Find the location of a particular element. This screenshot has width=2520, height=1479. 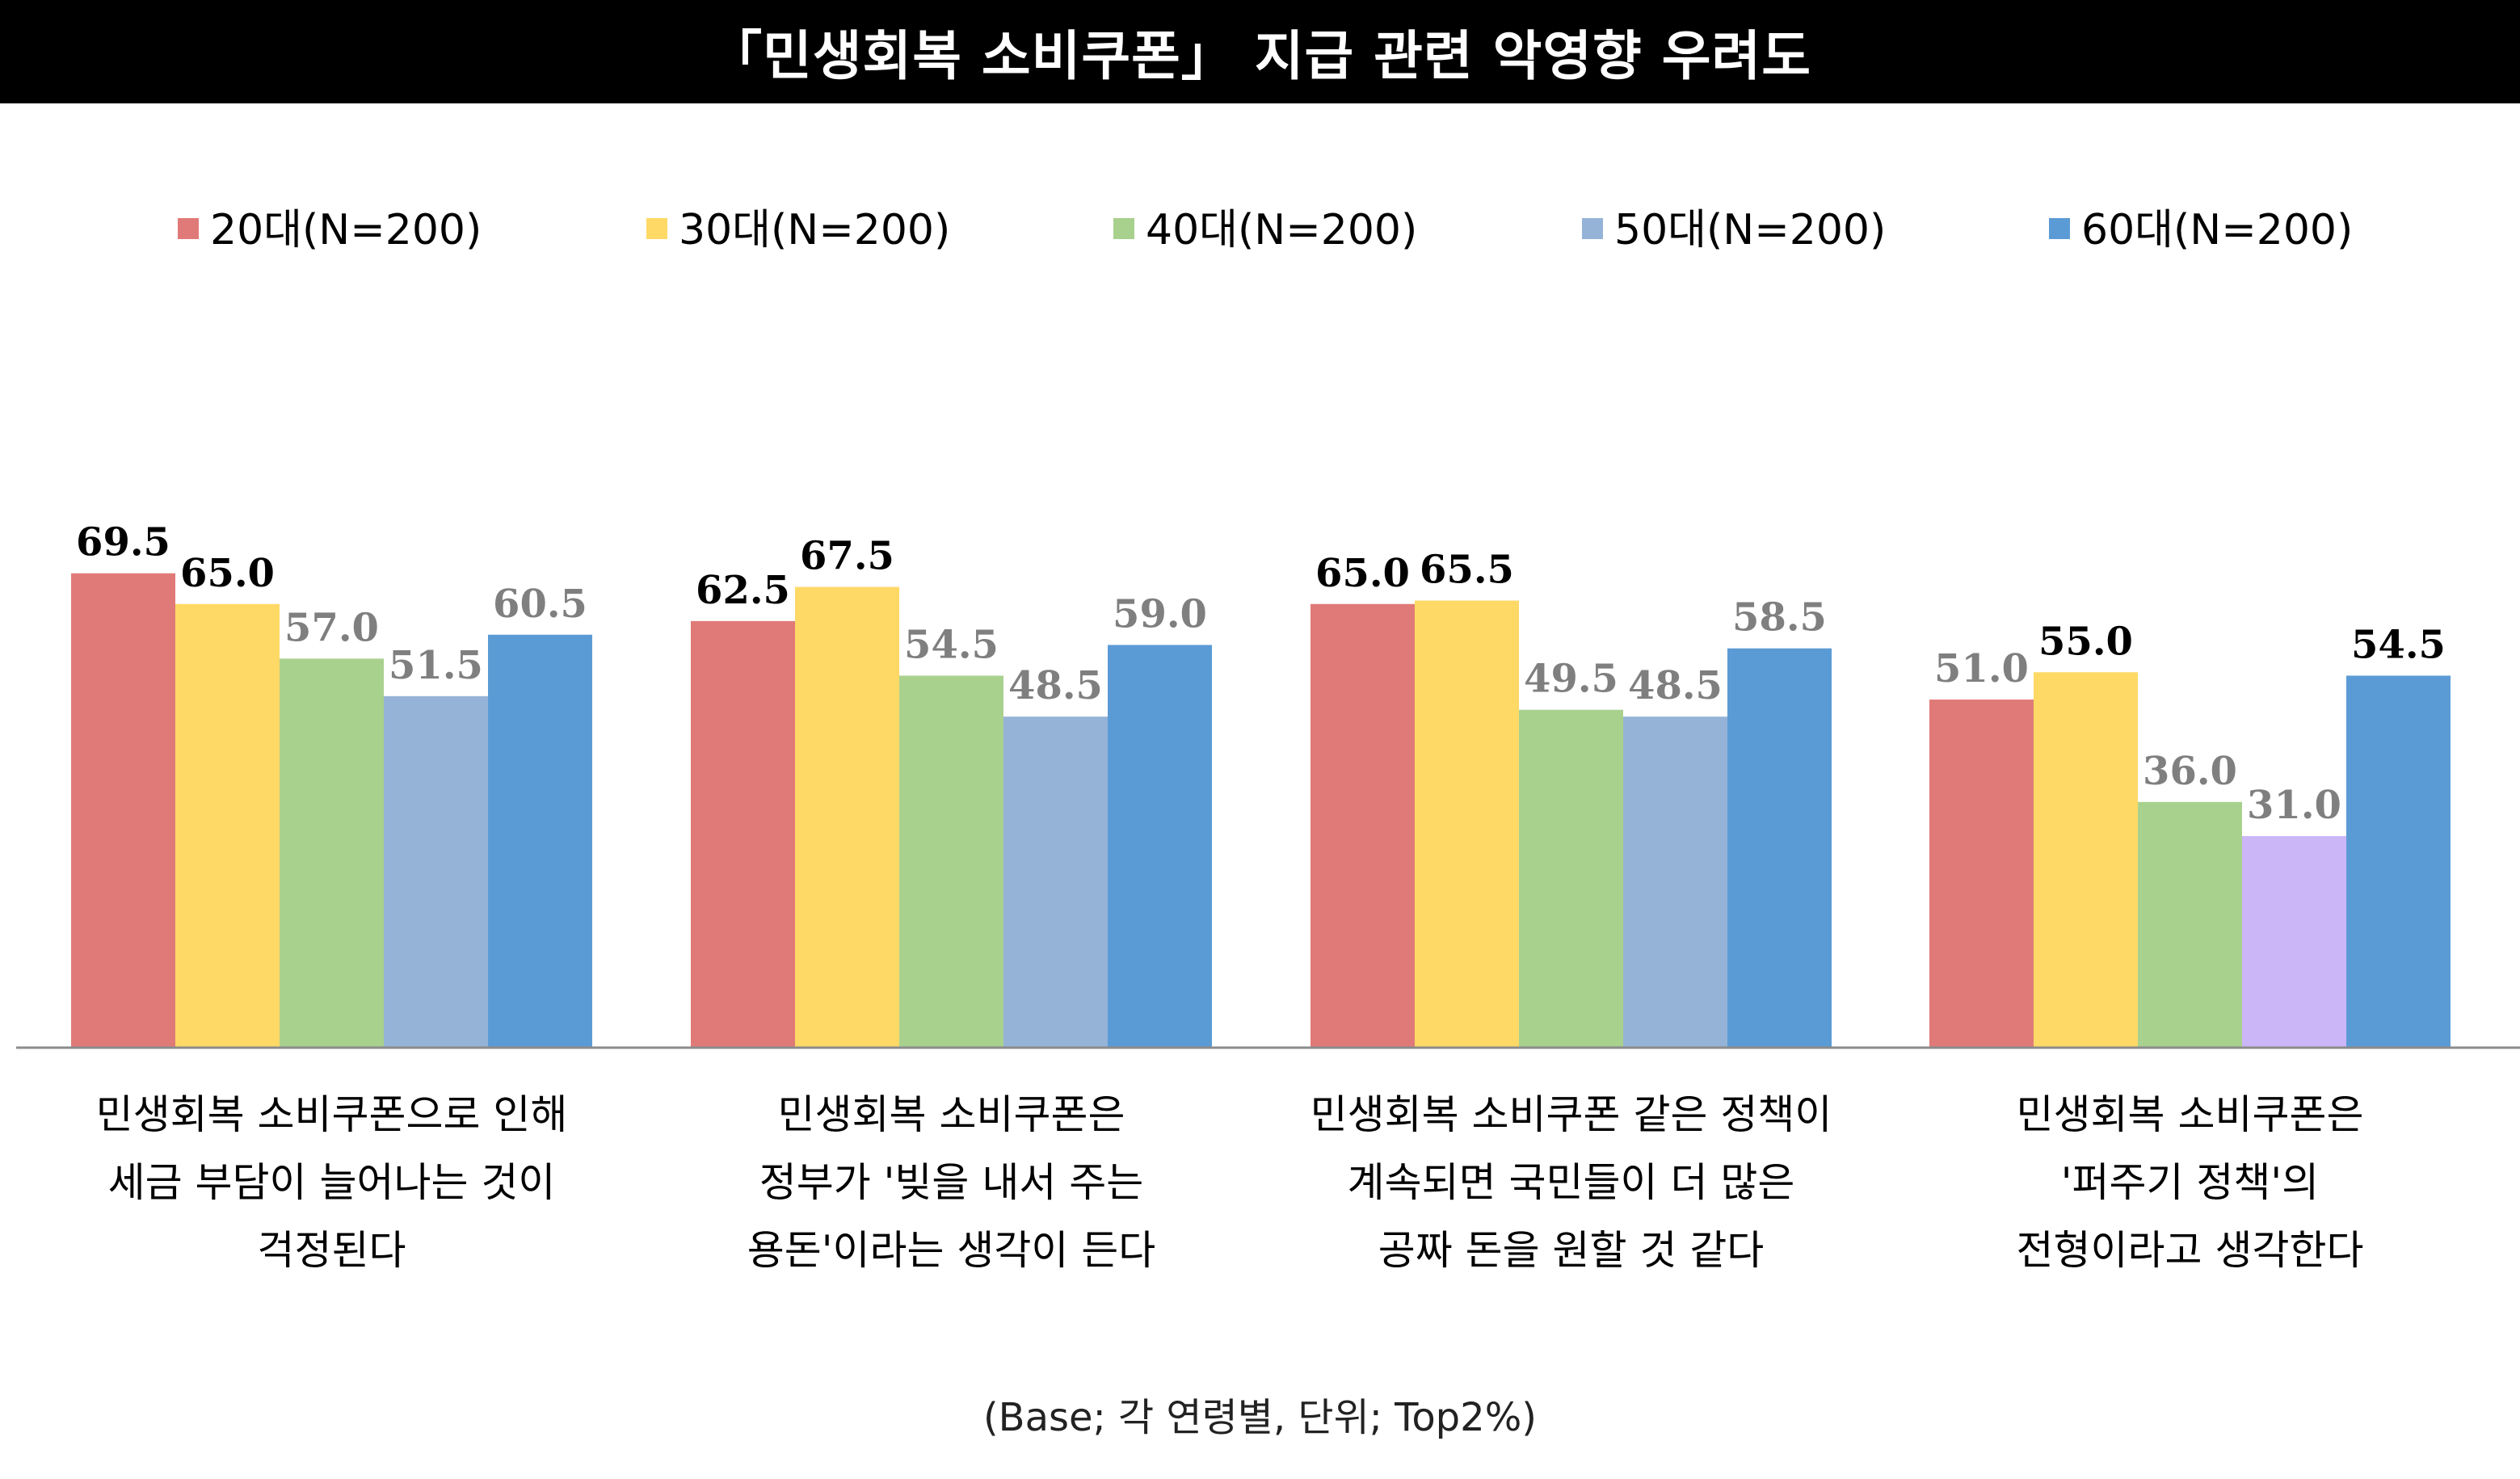

value-label-g3-s5: 58.5 is located at coordinates (1780, 618).